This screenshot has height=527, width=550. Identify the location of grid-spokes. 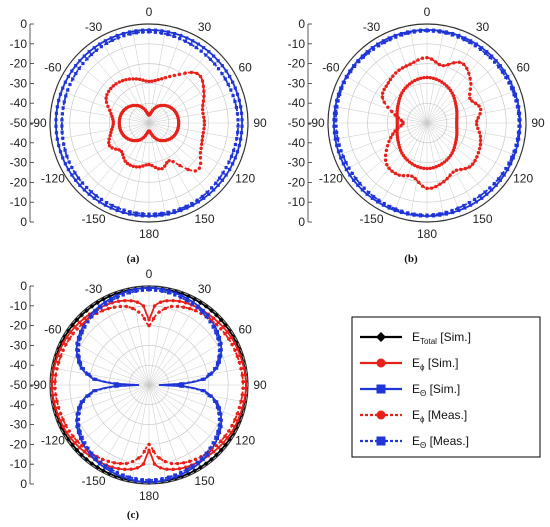
(149, 385).